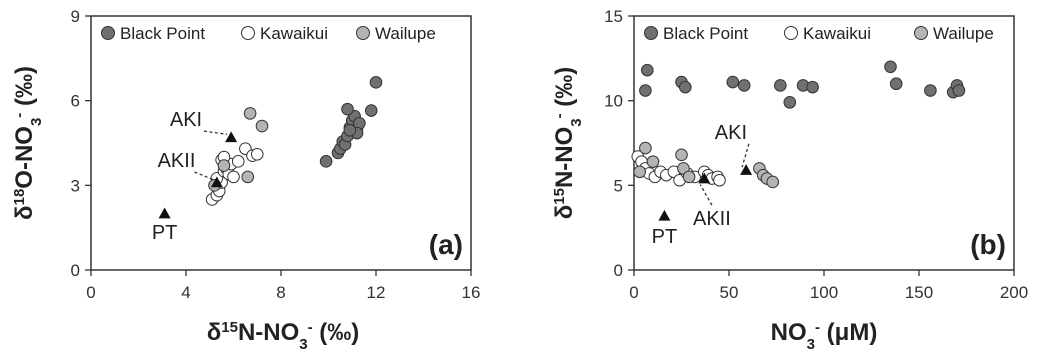 This screenshot has width=1037, height=354. What do you see at coordinates (204, 176) in the screenshot?
I see `annotation-leader-akii-a` at bounding box center [204, 176].